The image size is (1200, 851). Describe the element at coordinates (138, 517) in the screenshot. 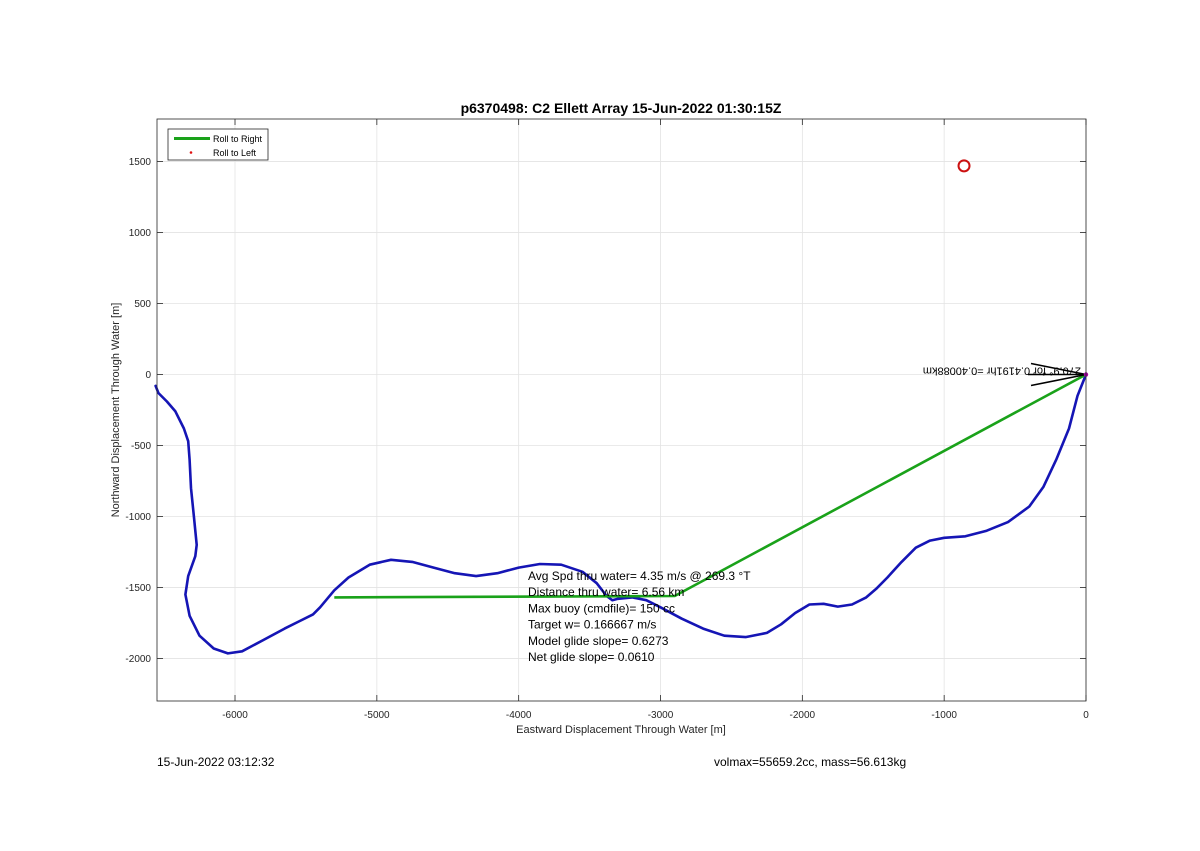

I see `y-tick-label: -1000` at that location.